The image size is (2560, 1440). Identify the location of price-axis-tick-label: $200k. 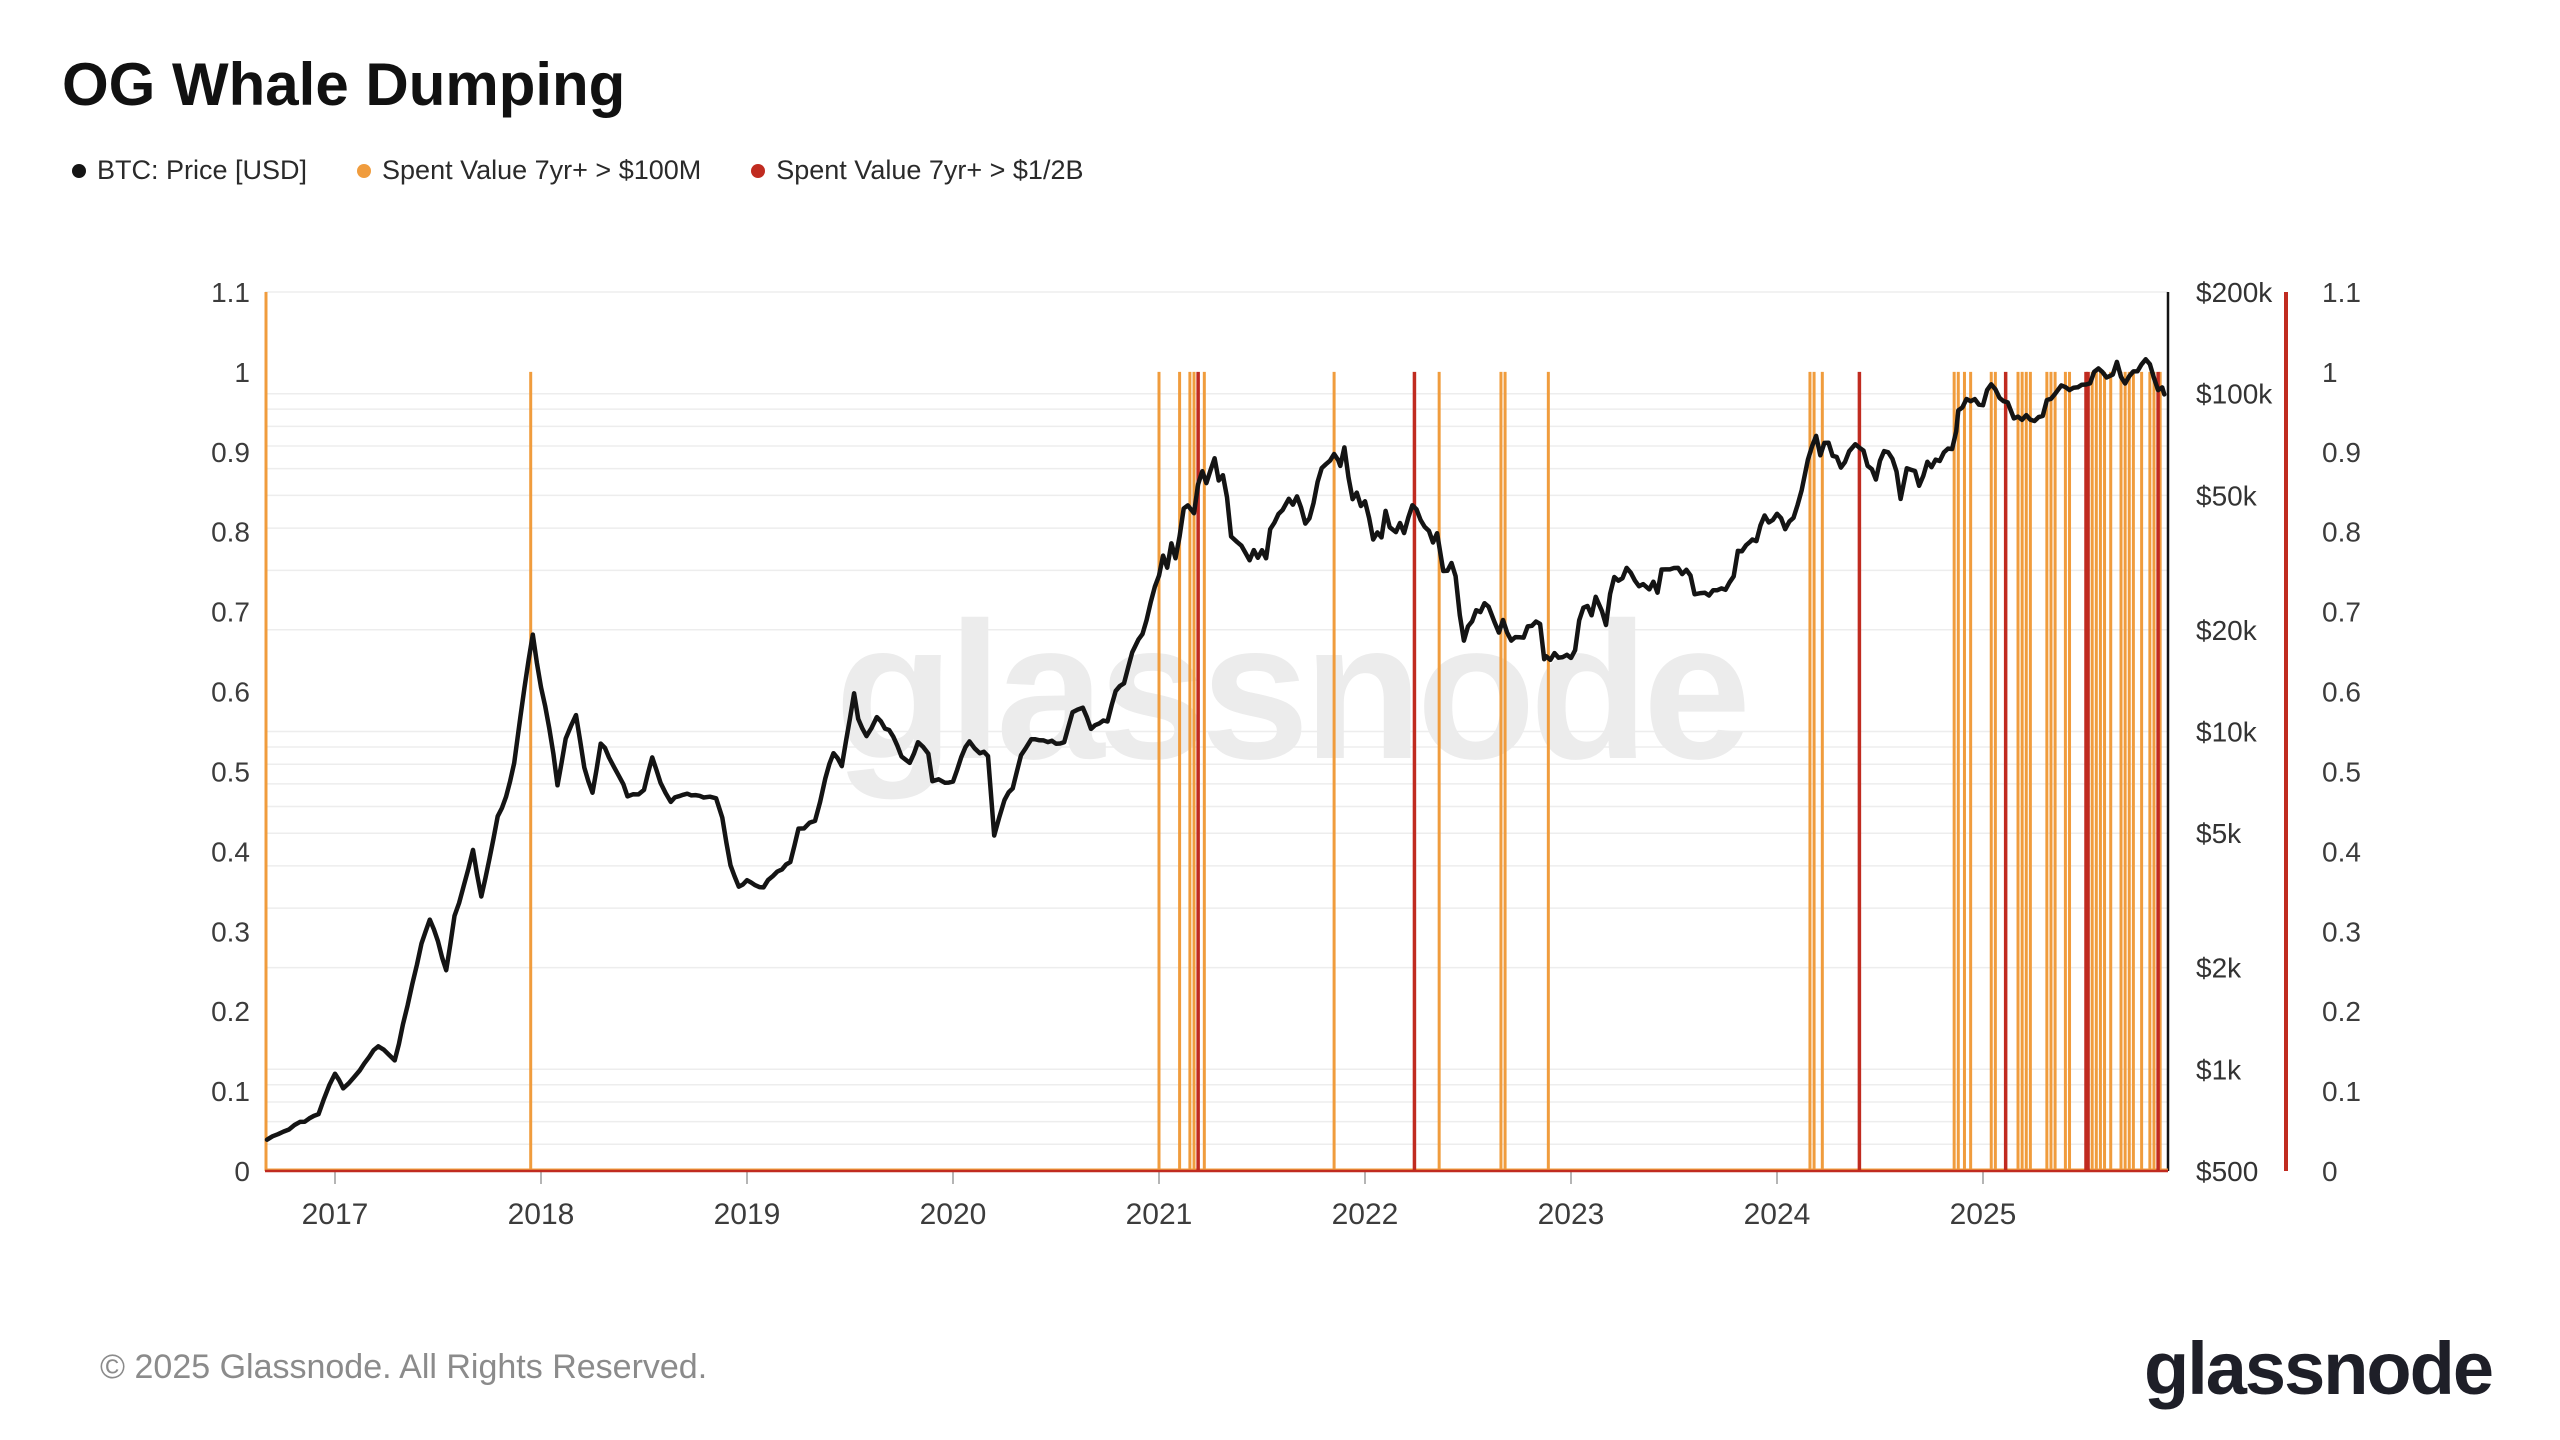
(2234, 292).